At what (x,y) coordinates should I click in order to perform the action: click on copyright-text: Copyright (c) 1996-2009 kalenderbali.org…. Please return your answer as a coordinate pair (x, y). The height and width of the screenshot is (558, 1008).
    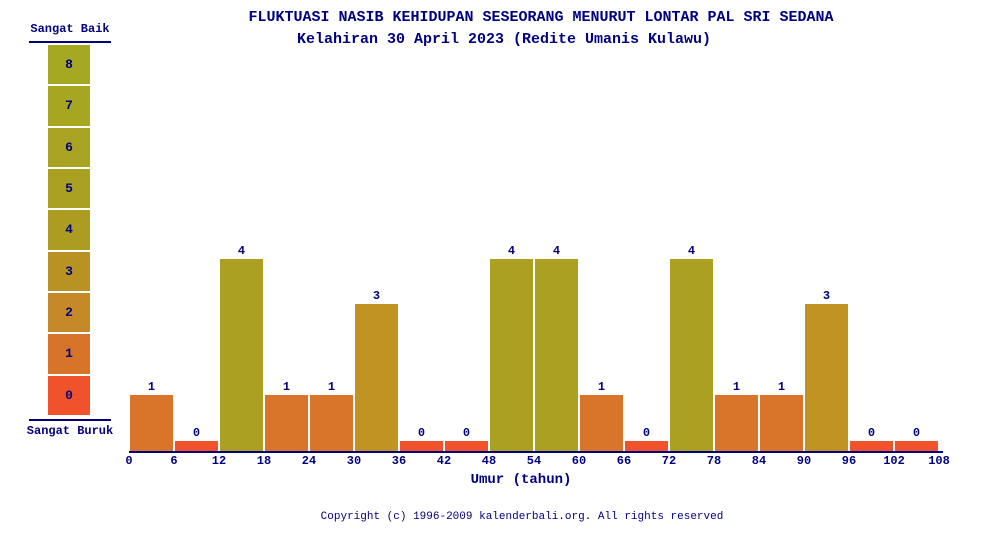
    Looking at the image, I should click on (522, 517).